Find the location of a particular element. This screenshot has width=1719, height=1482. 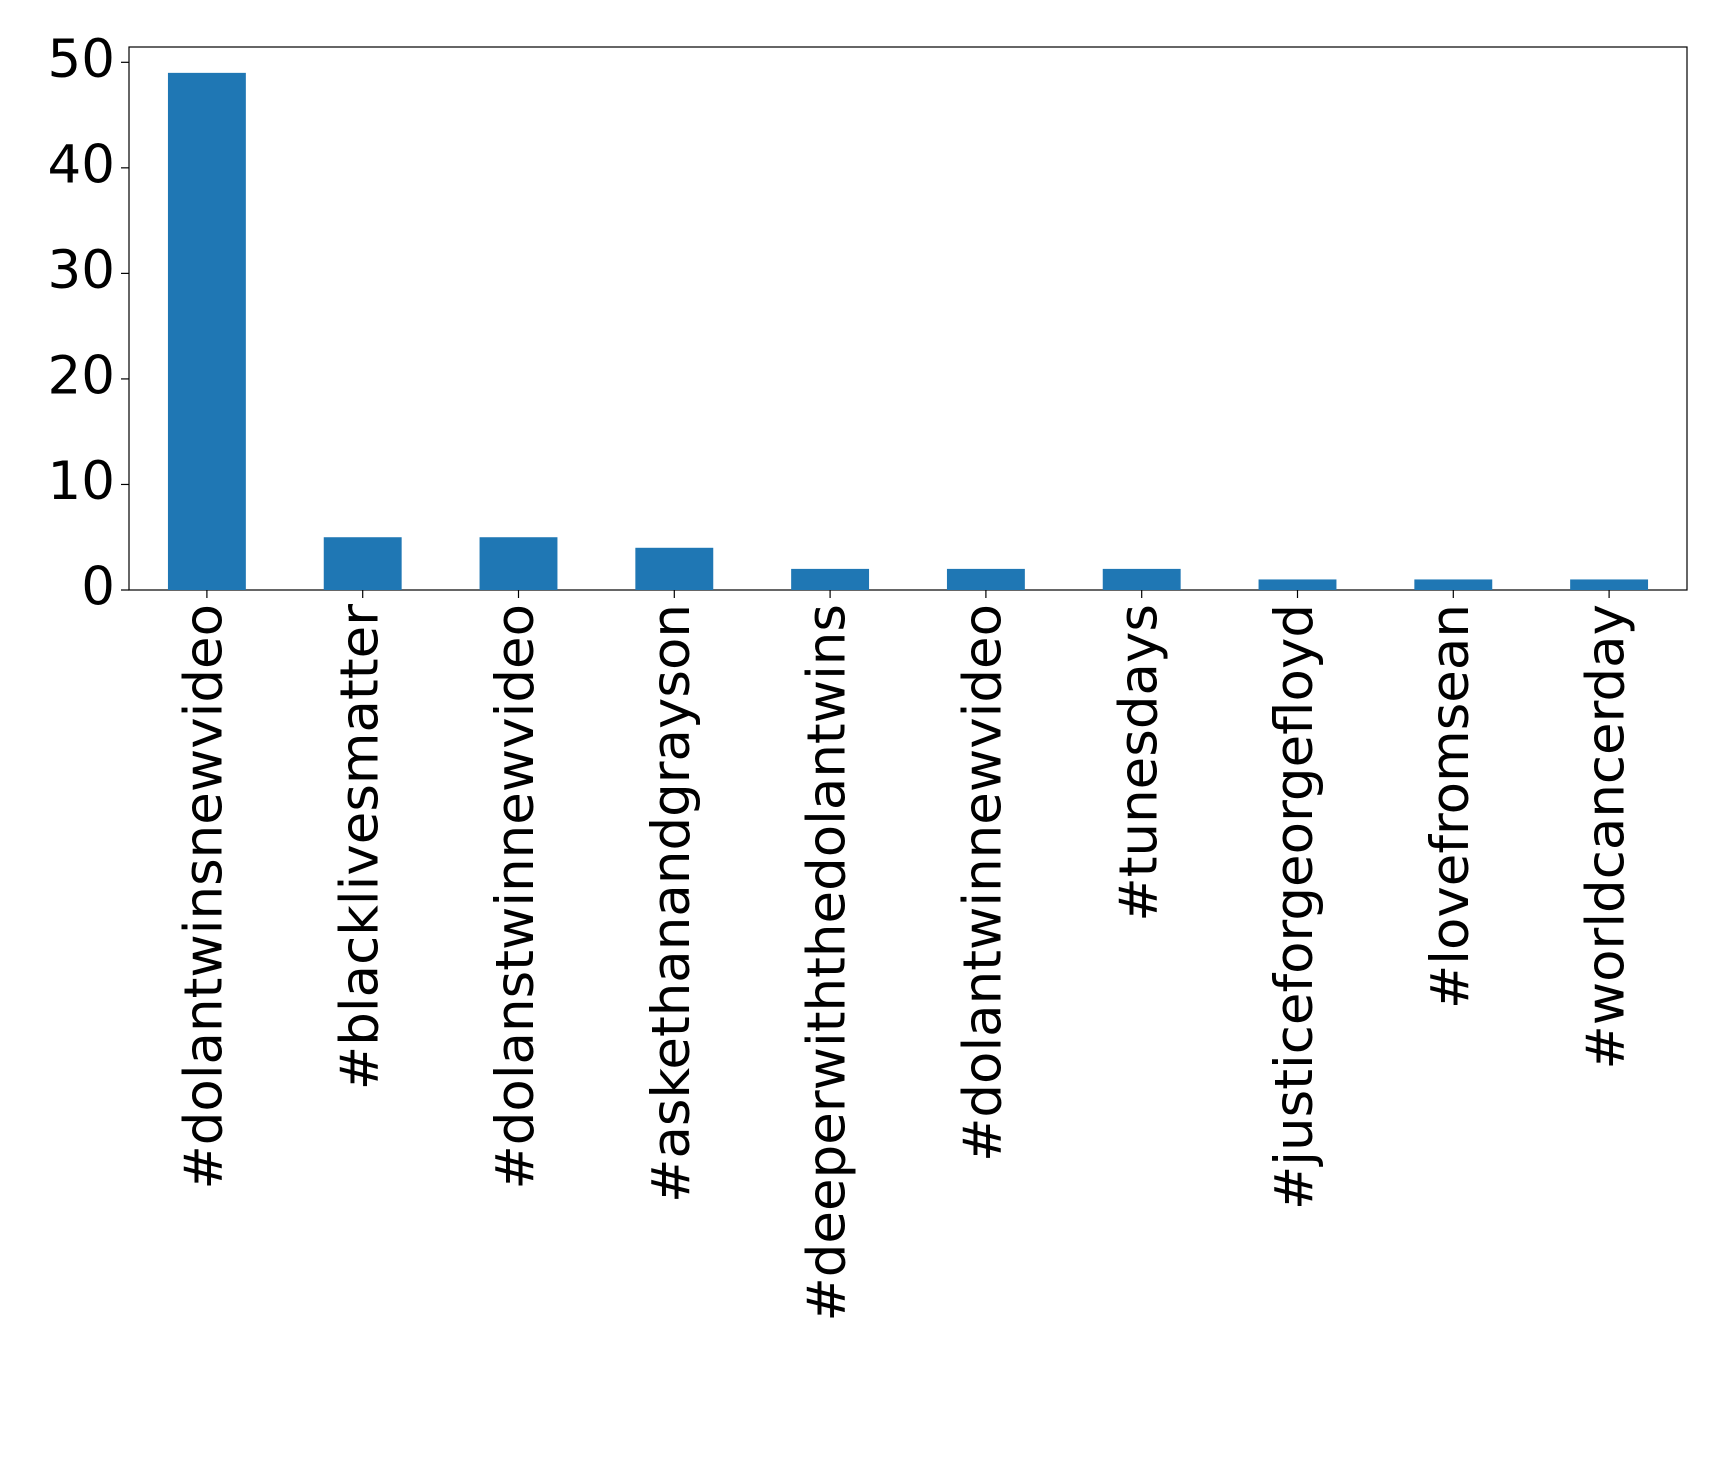

x-tick-label: #tunesdays is located at coordinates (1138, 763).